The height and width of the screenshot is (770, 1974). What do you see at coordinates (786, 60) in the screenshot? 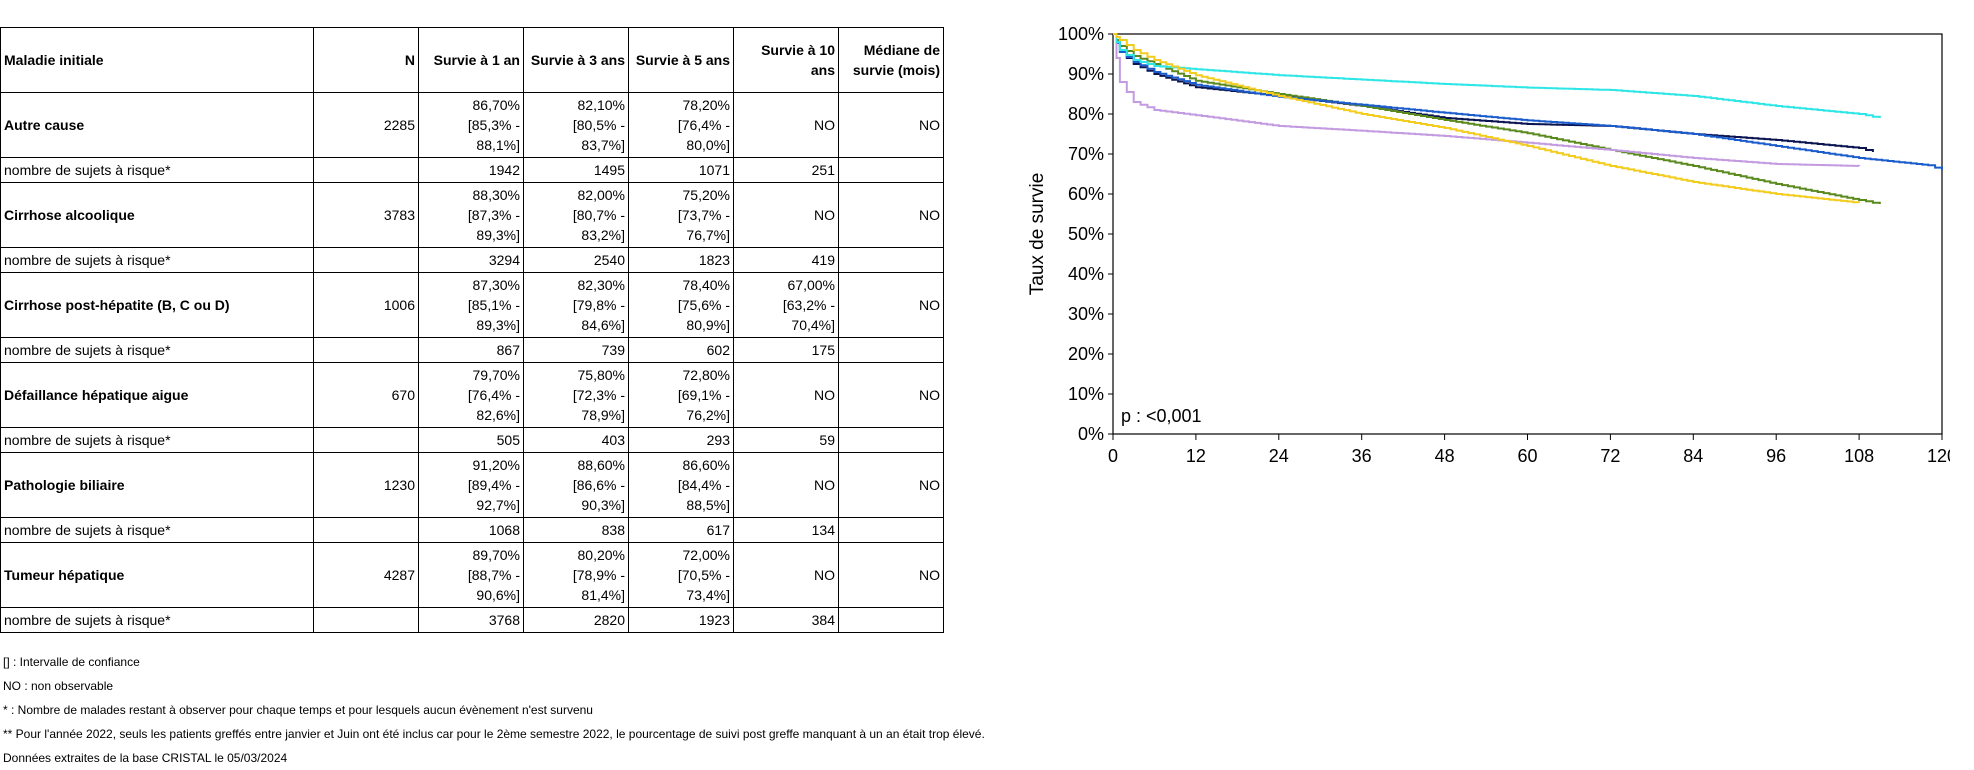
I see `column-header: Survie à 10 ans` at bounding box center [786, 60].